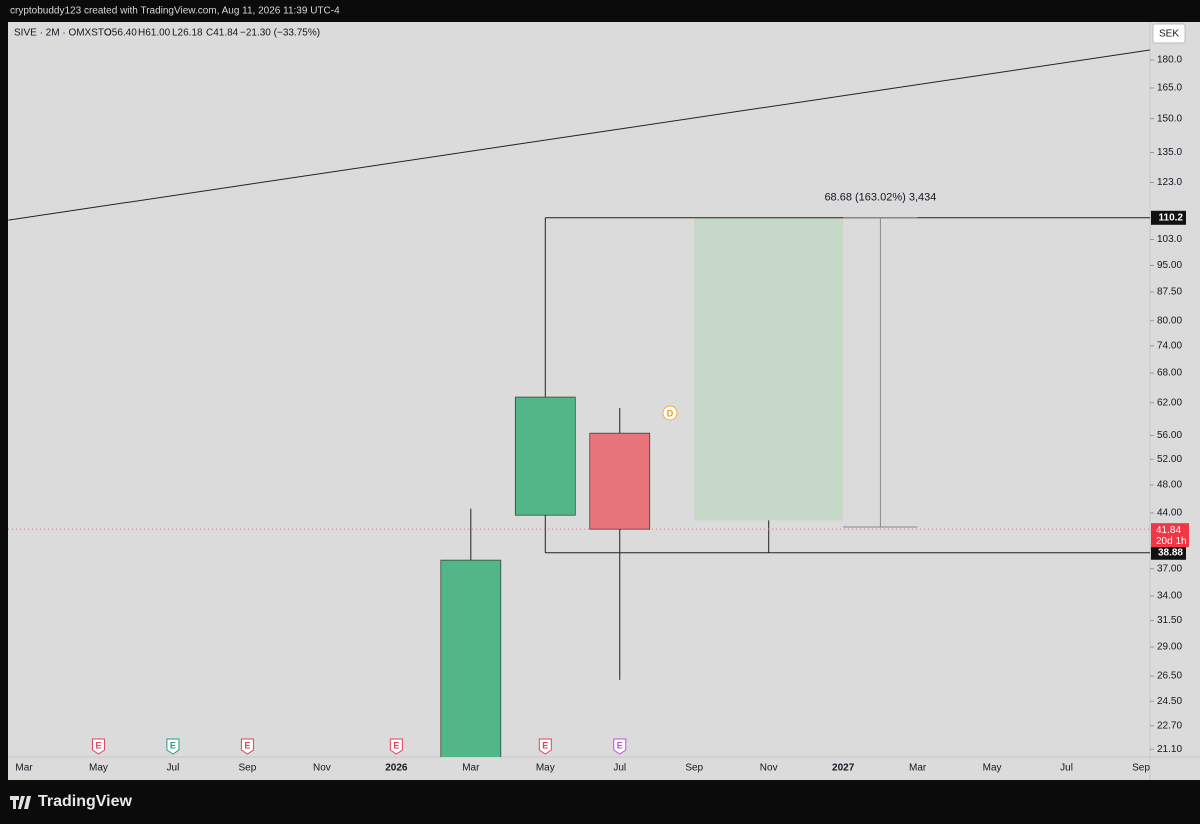 This screenshot has height=824, width=1200. Describe the element at coordinates (1169, 596) in the screenshot. I see `y-tick-label: 34.00` at that location.